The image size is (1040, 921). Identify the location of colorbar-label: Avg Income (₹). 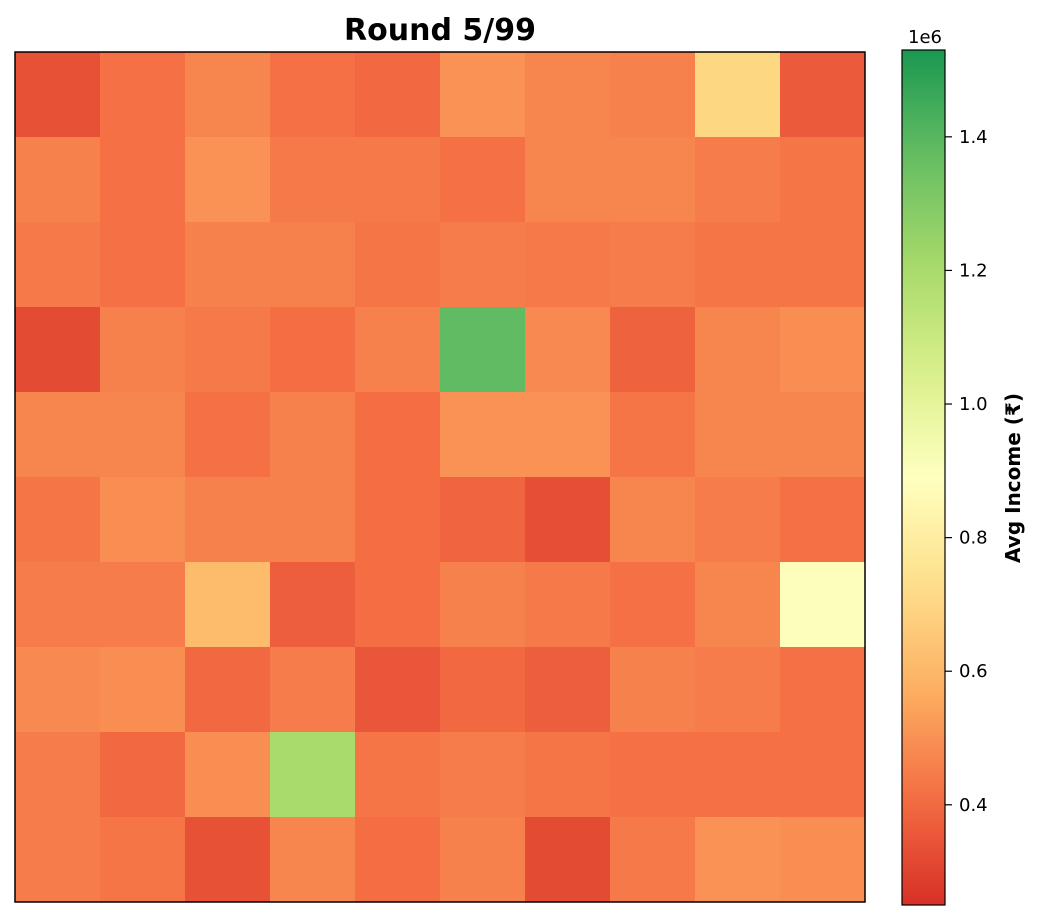
(1013, 478).